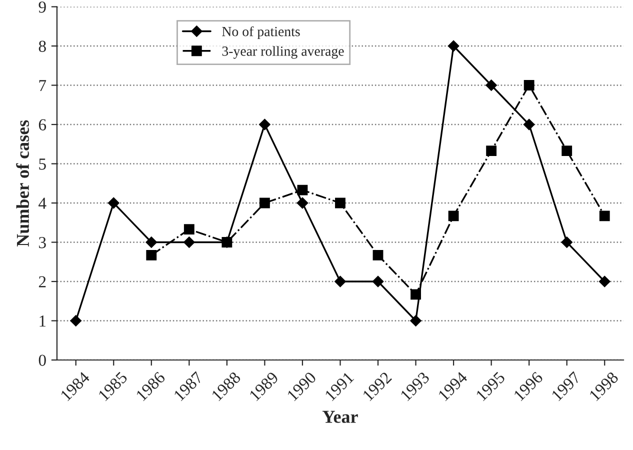  Describe the element at coordinates (23, 183) in the screenshot. I see `y-axis-title: Number of cases` at that location.